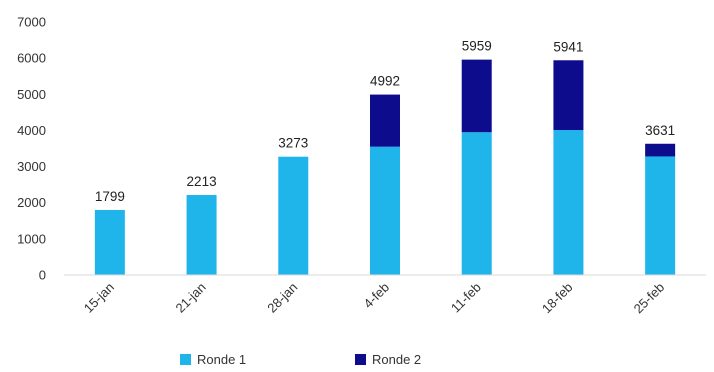 This screenshot has height=372, width=714. What do you see at coordinates (222, 359) in the screenshot?
I see `legend-label-ronde-1: Ronde 1` at bounding box center [222, 359].